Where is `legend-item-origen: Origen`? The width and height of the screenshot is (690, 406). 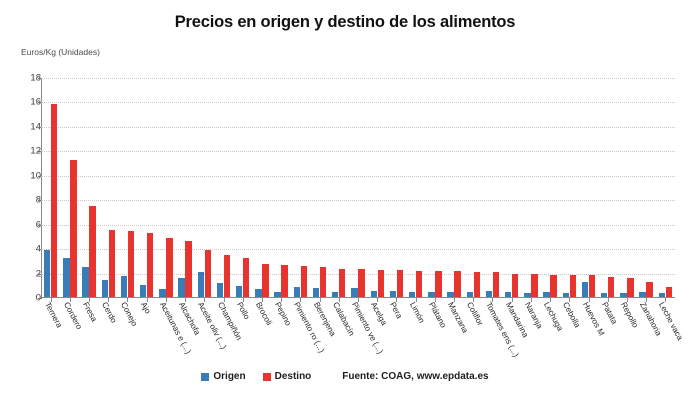 legend-item-origen: Origen is located at coordinates (223, 376).